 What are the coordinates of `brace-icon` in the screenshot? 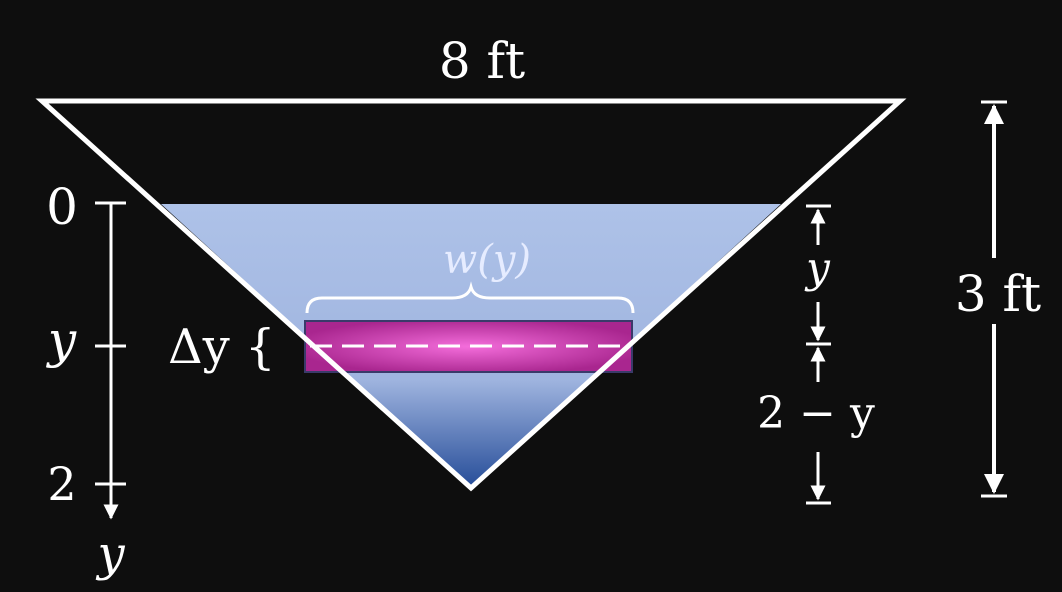 It's located at (470, 297).